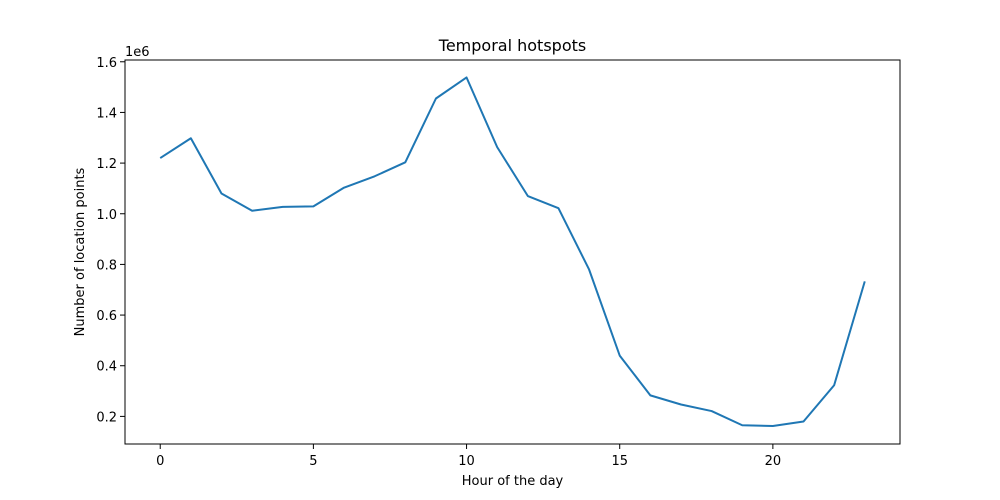  Describe the element at coordinates (513, 481) in the screenshot. I see `x-axis-label: Hour of the day` at that location.